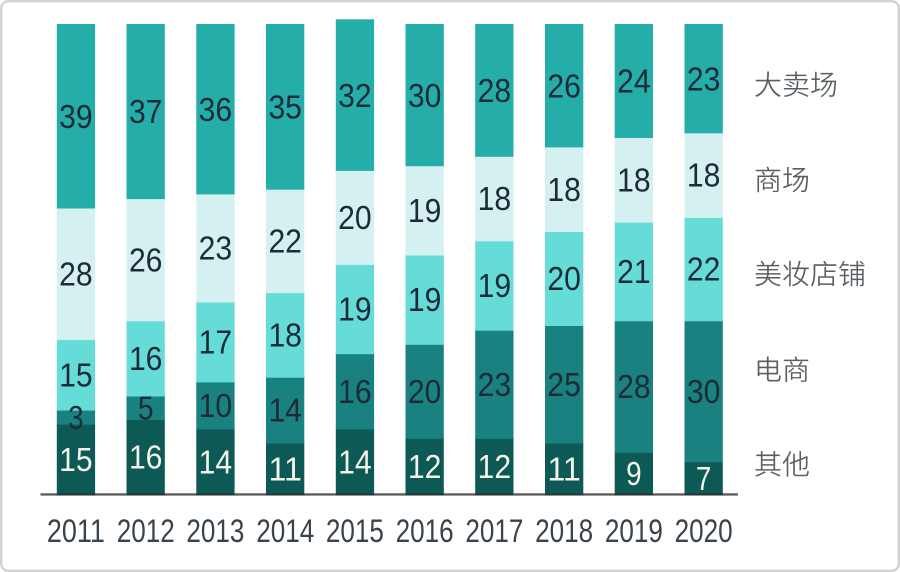 The image size is (900, 572). What do you see at coordinates (76, 116) in the screenshot?
I see `svg-text: 39` at bounding box center [76, 116].